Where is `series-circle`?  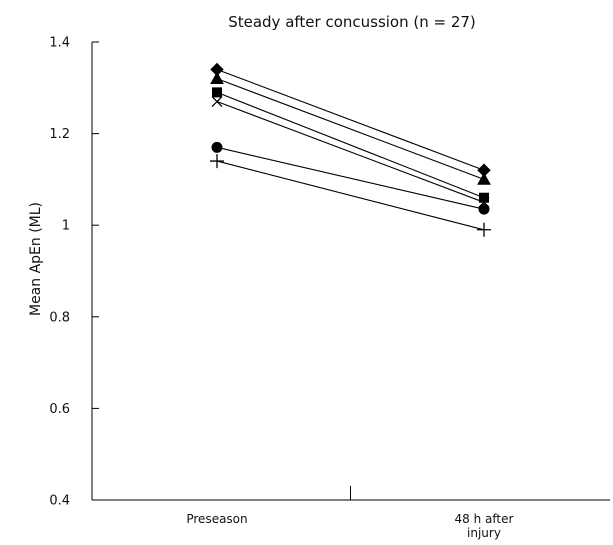
series-circle is located at coordinates (350, 178).